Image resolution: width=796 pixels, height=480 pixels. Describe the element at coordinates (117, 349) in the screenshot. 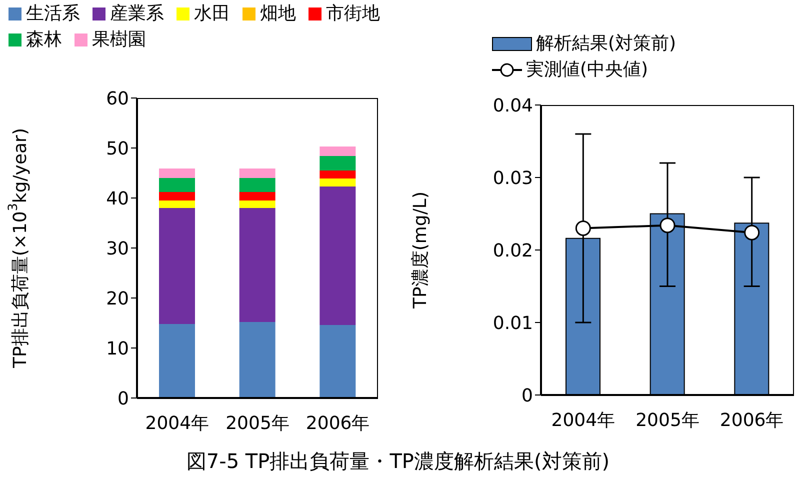

I see `y-tick-label: 10` at that location.